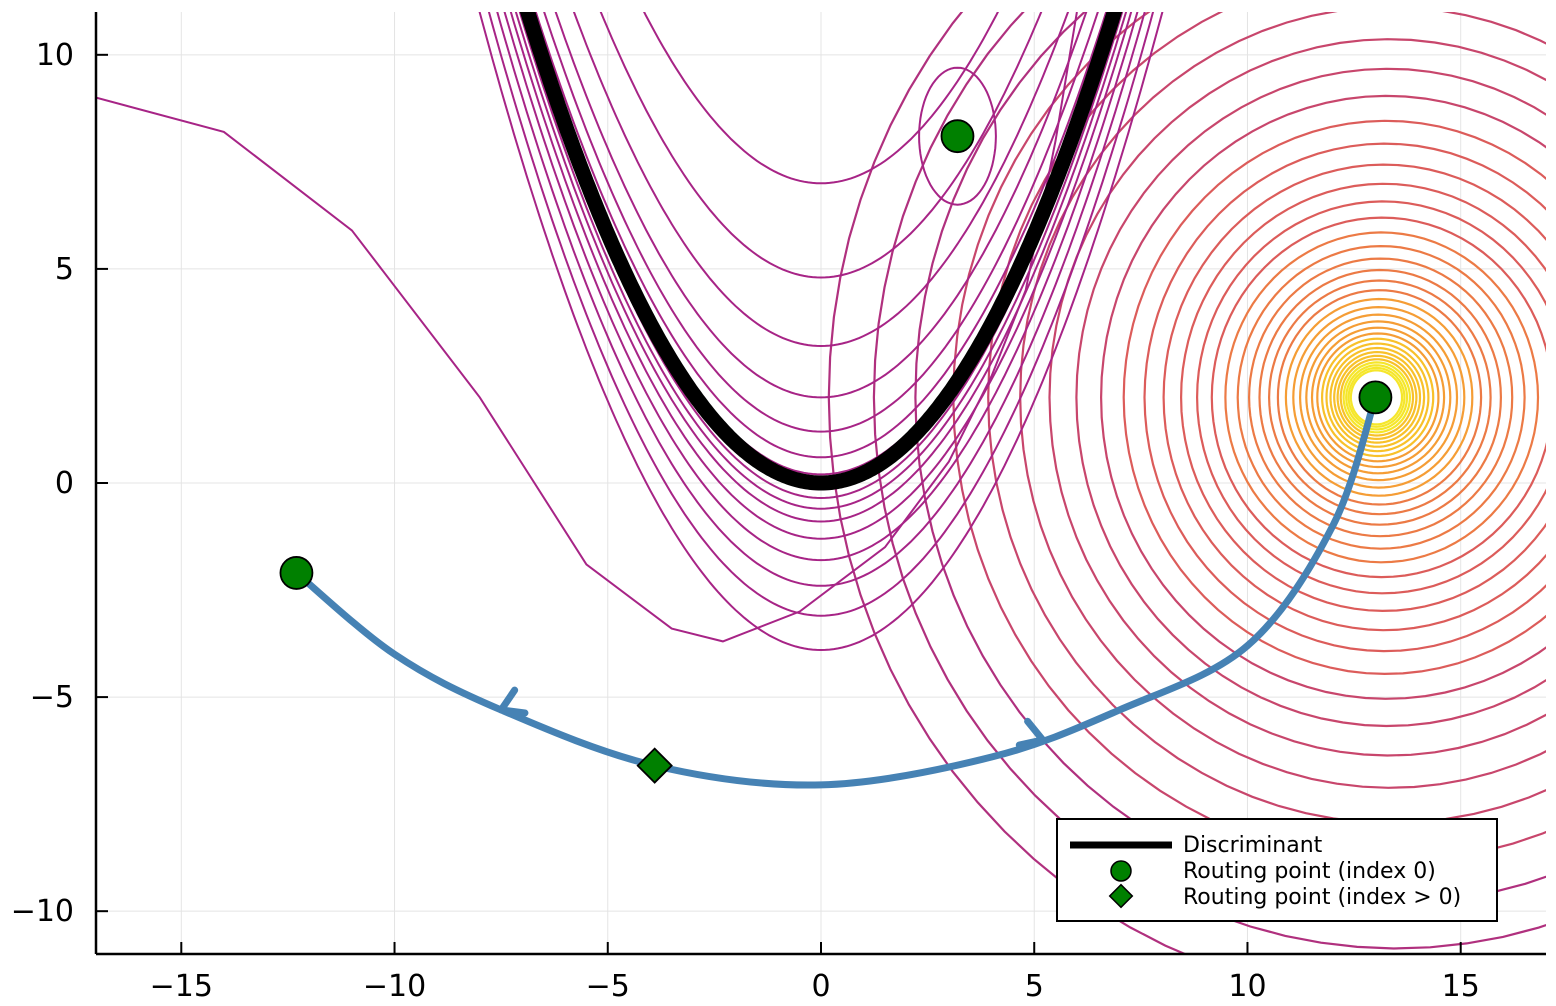  I want to click on legend-index0-marker, so click(1121, 871).